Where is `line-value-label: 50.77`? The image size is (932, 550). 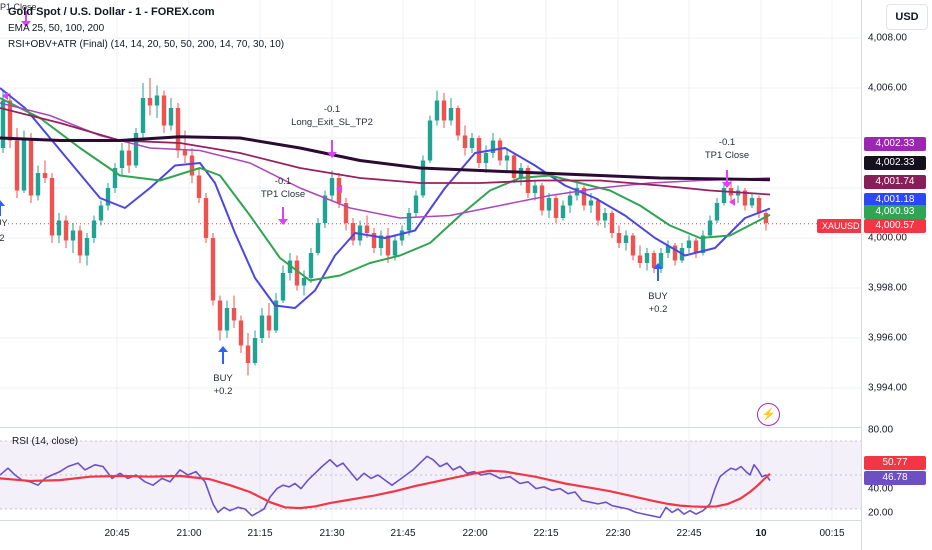
line-value-label: 50.77 is located at coordinates (895, 463).